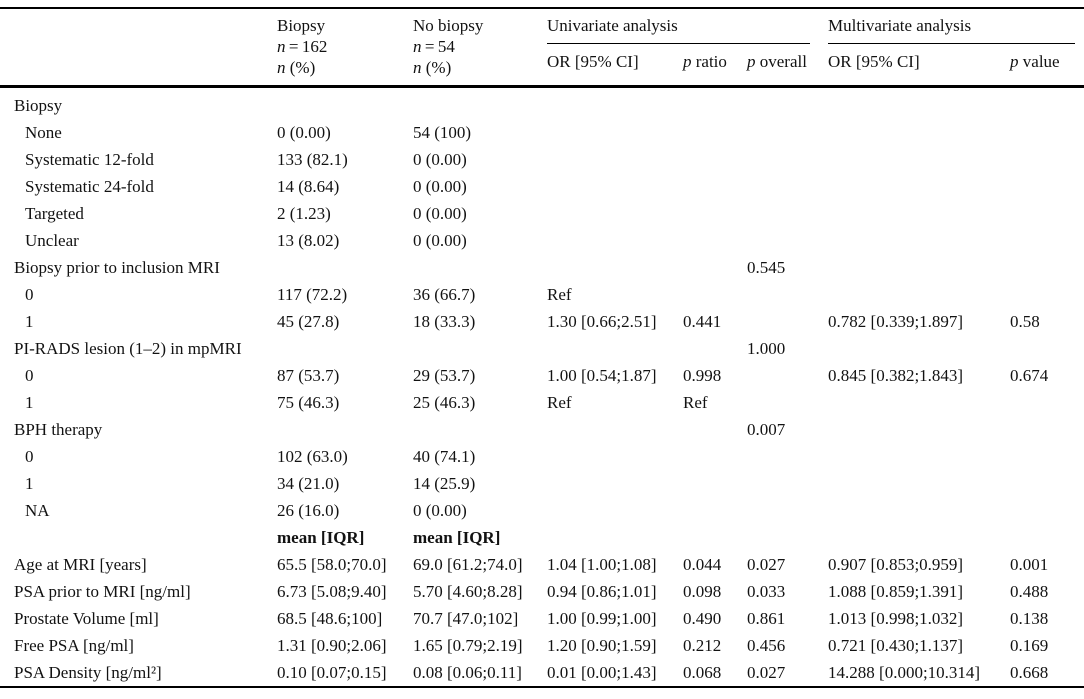 The height and width of the screenshot is (699, 1084). Describe the element at coordinates (444, 375) in the screenshot. I see `cell-nobiopsy-n: 29 (53.7)` at that location.